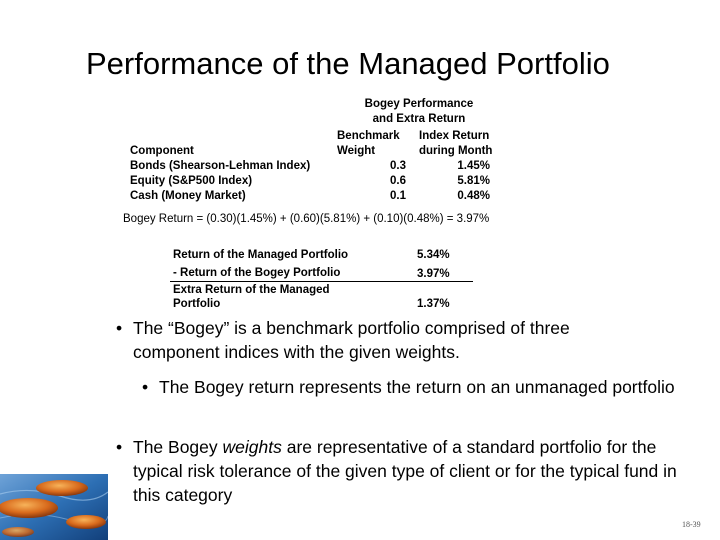 This screenshot has width=720, height=540. Describe the element at coordinates (433, 274) in the screenshot. I see `bogey-return-value: 3.97%` at that location.